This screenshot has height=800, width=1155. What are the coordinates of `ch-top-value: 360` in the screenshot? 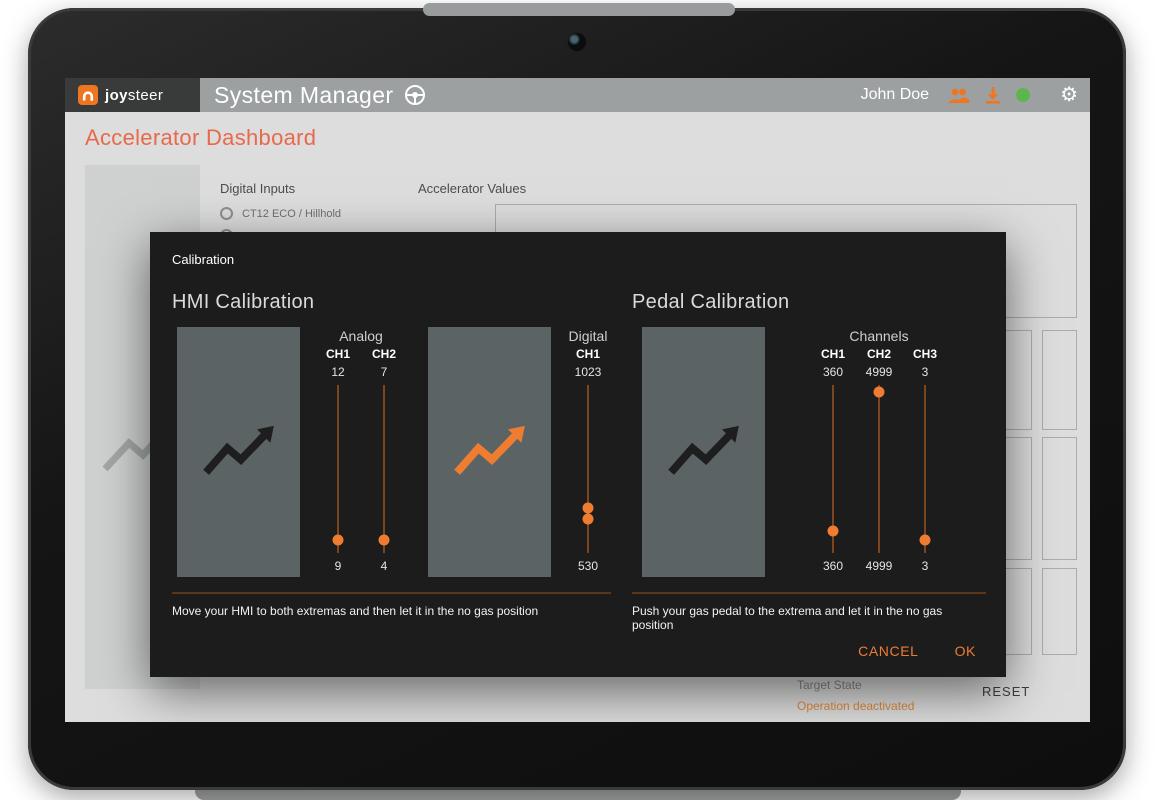 It's located at (833, 372).